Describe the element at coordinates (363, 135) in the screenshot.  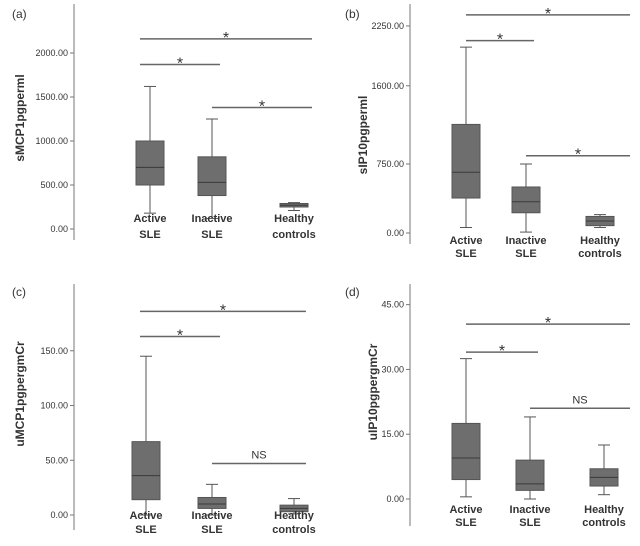
I see `y-axis-label: sIP10pgperml` at that location.